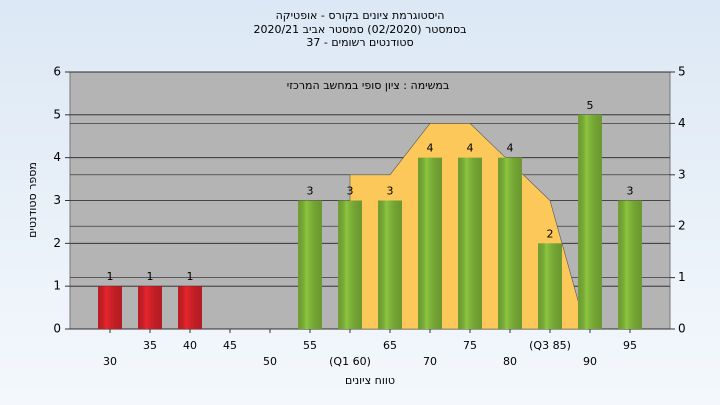 The height and width of the screenshot is (405, 720). Describe the element at coordinates (430, 361) in the screenshot. I see `x-tick-label: 70` at that location.